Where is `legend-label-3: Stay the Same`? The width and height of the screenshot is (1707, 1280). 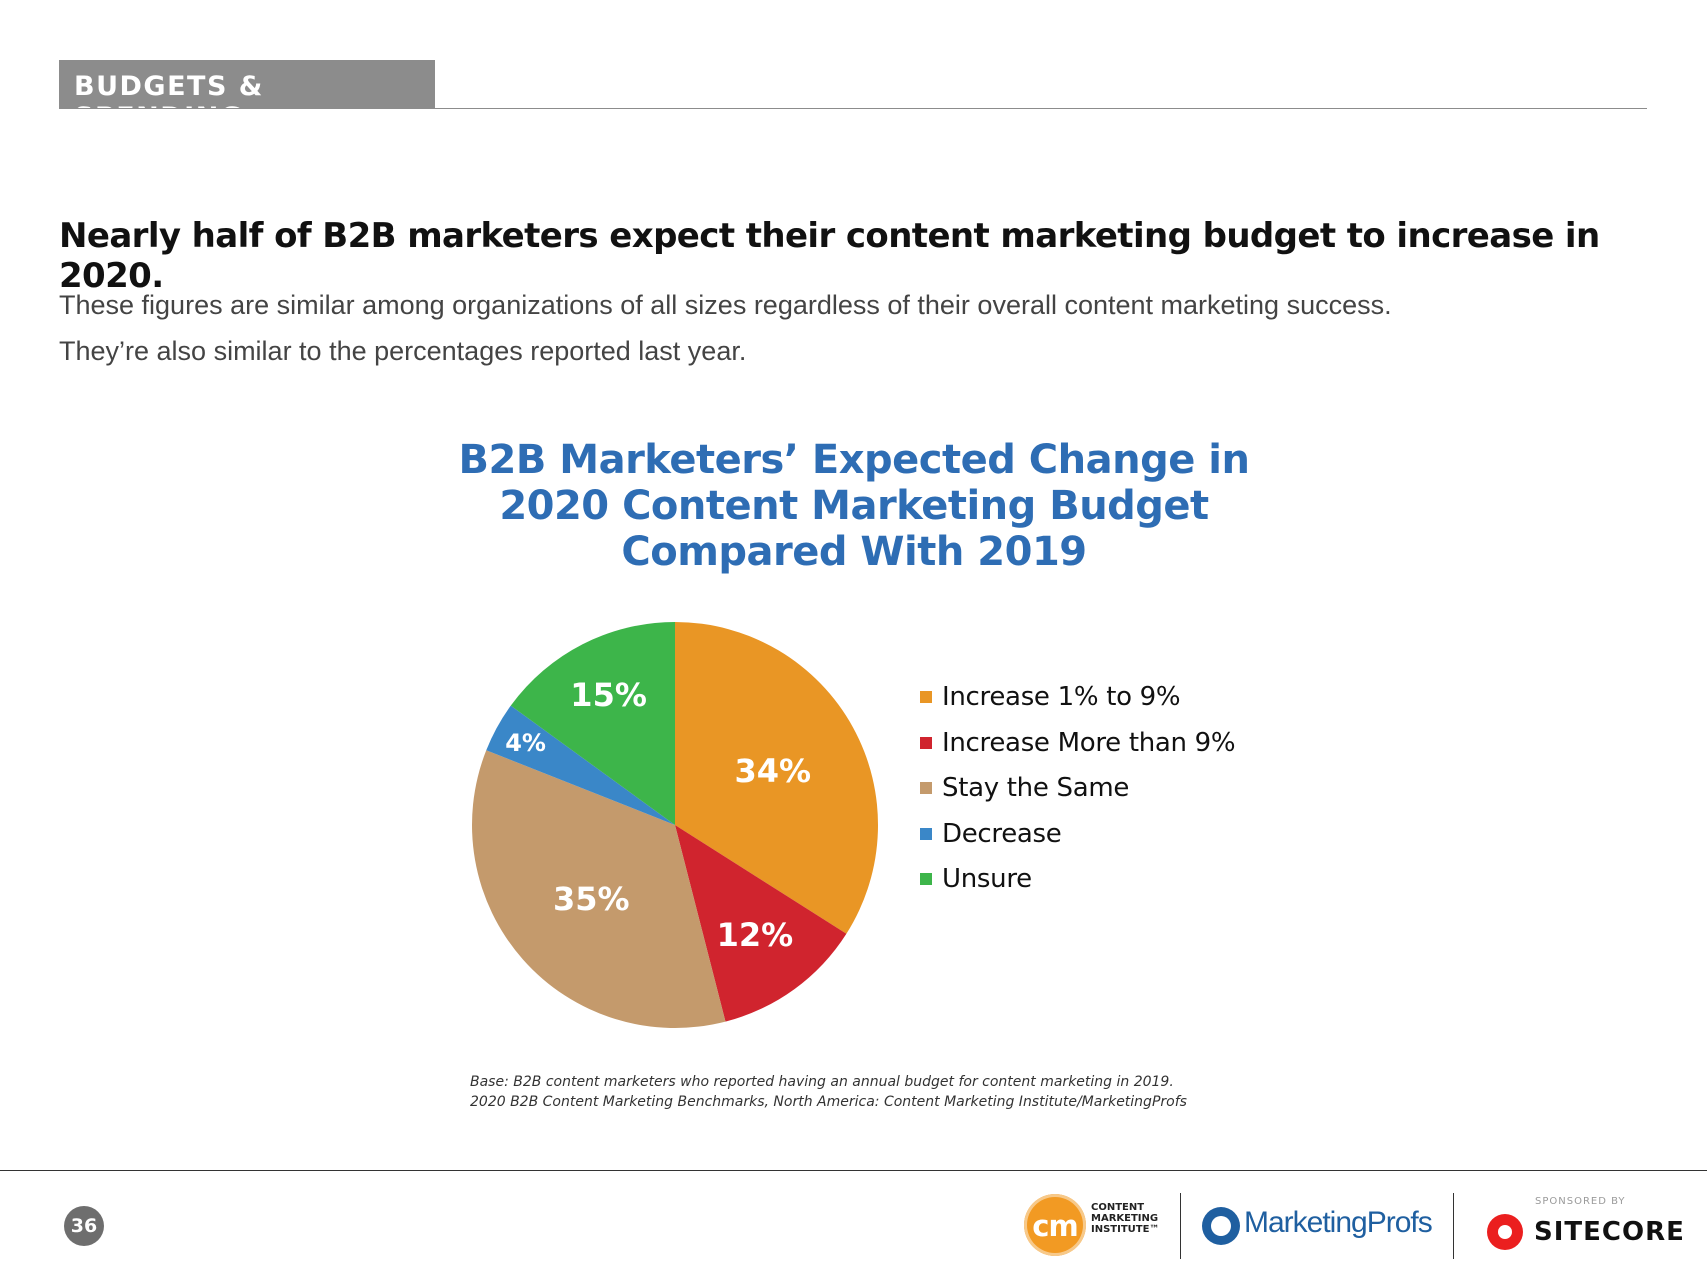
legend-label-3: Stay the Same is located at coordinates (1036, 788).